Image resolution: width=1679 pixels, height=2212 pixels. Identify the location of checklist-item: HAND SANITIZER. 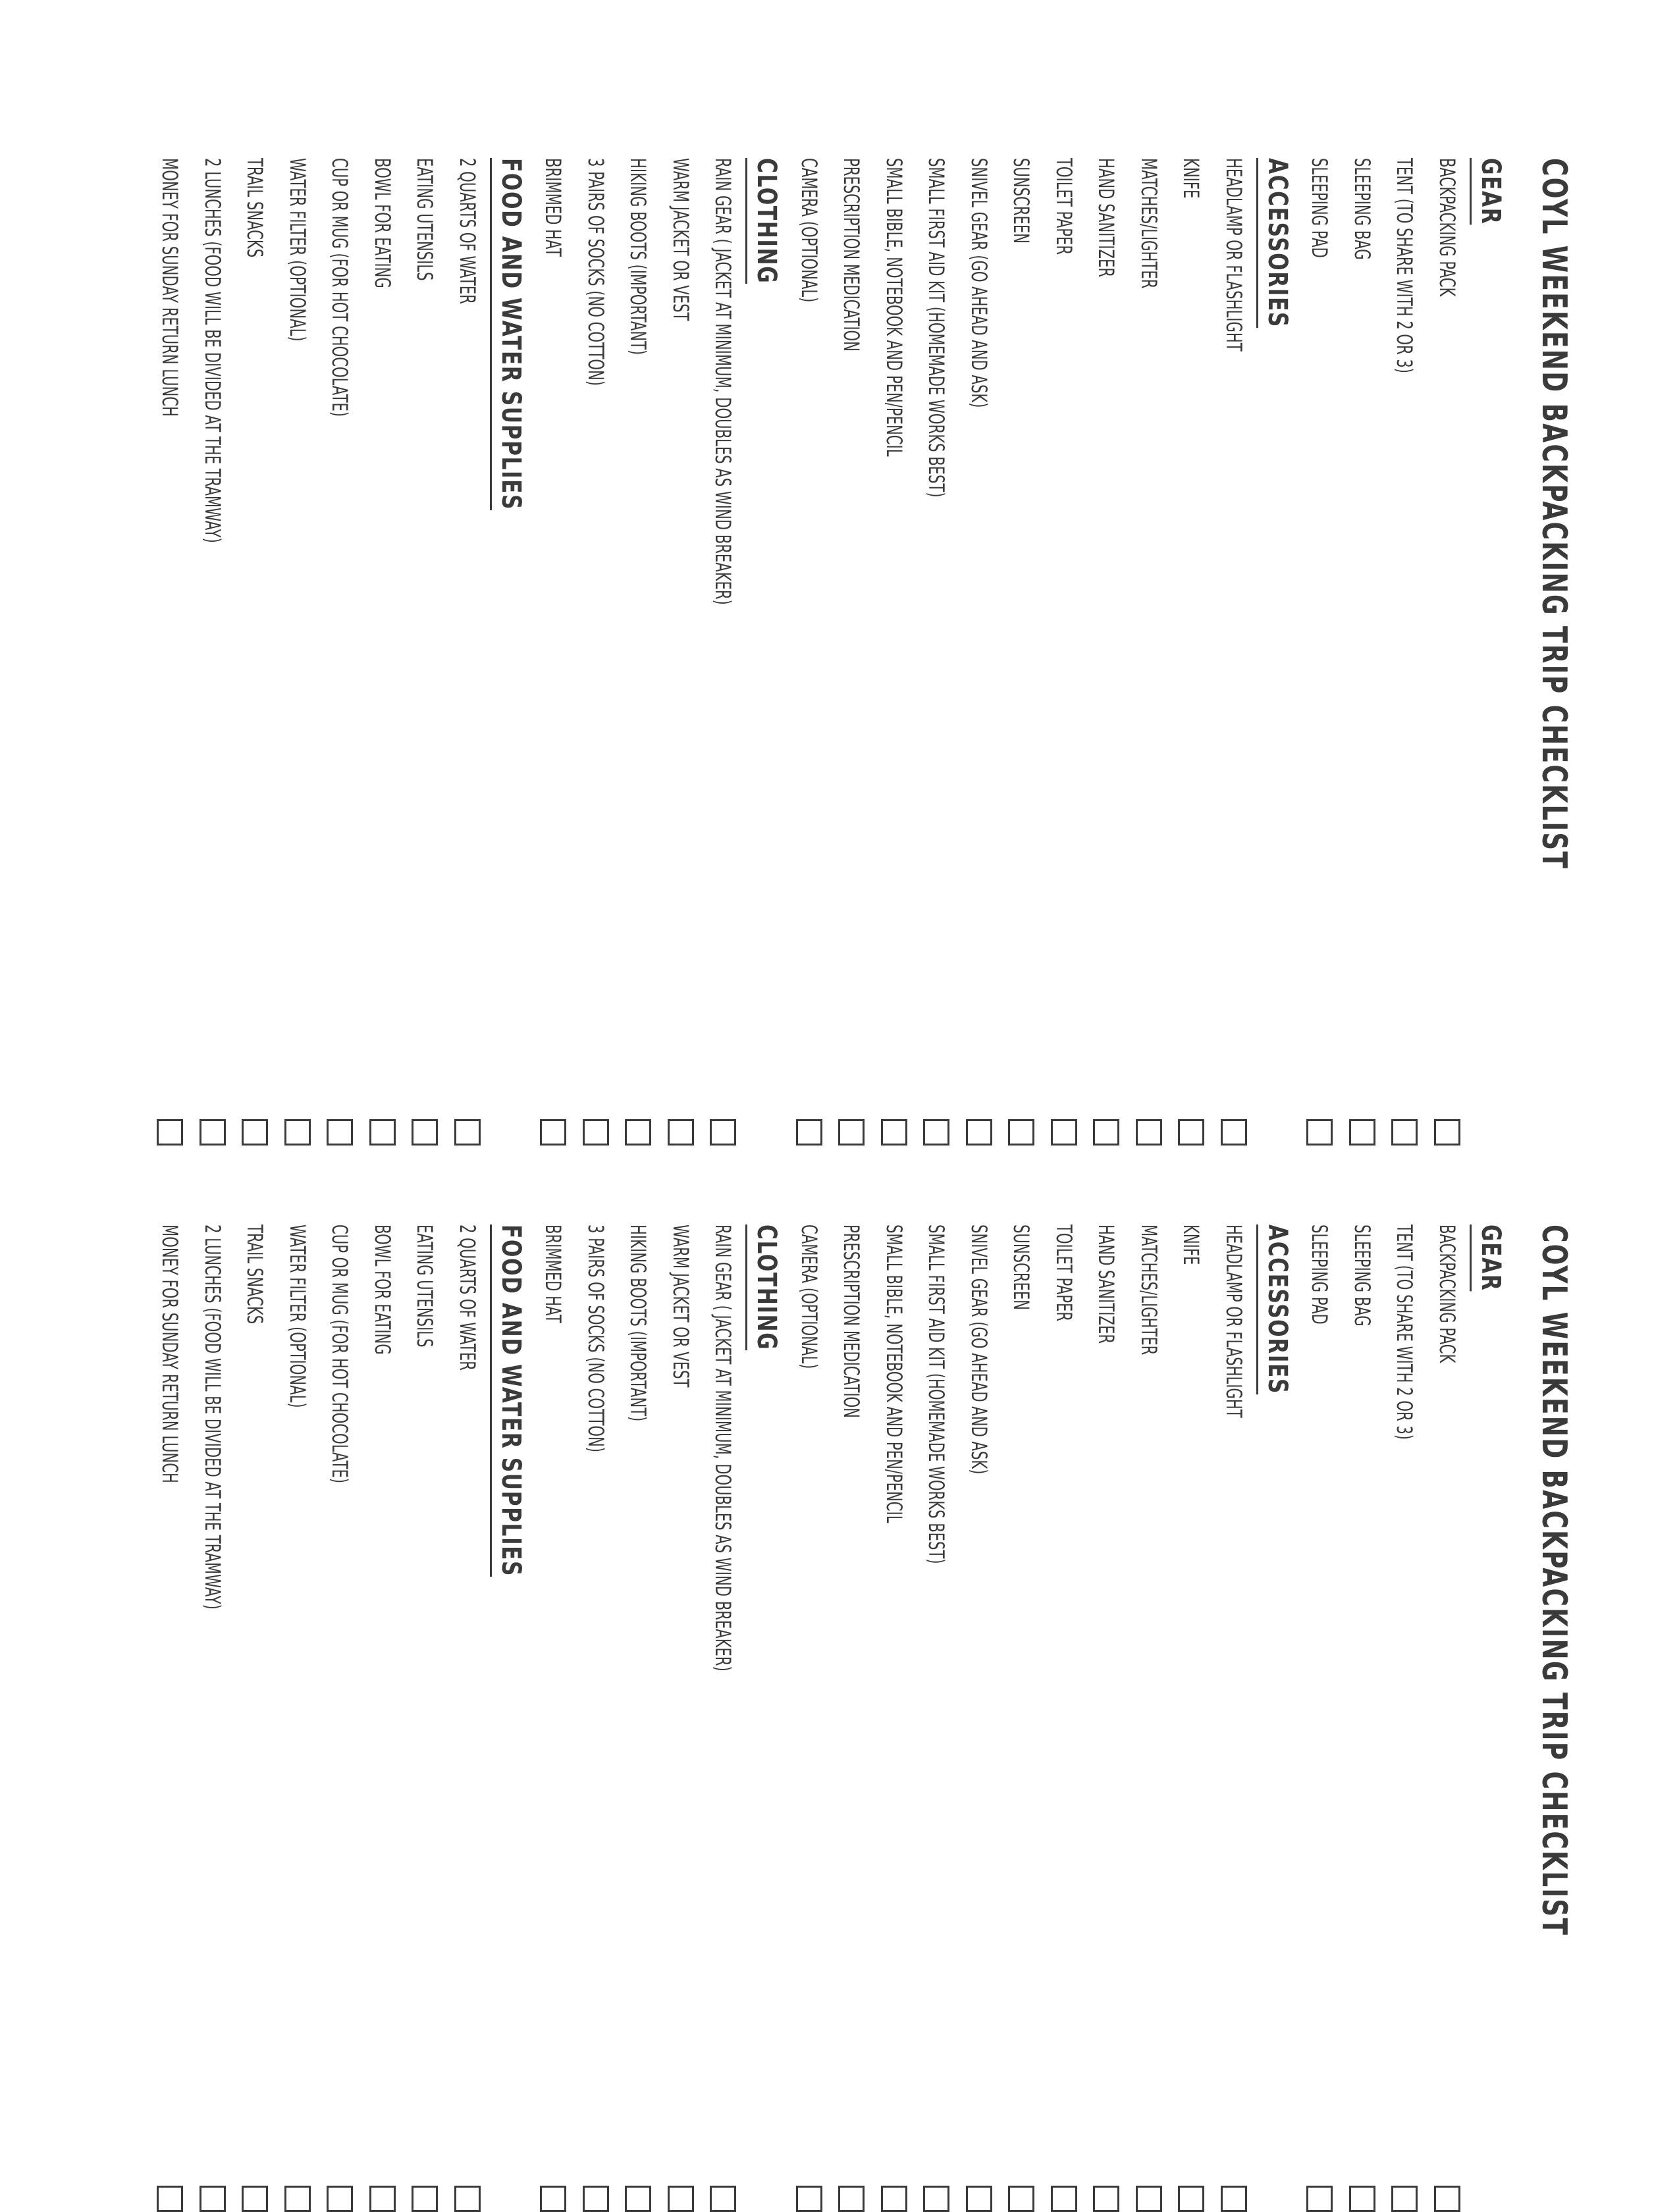
(1106, 652).